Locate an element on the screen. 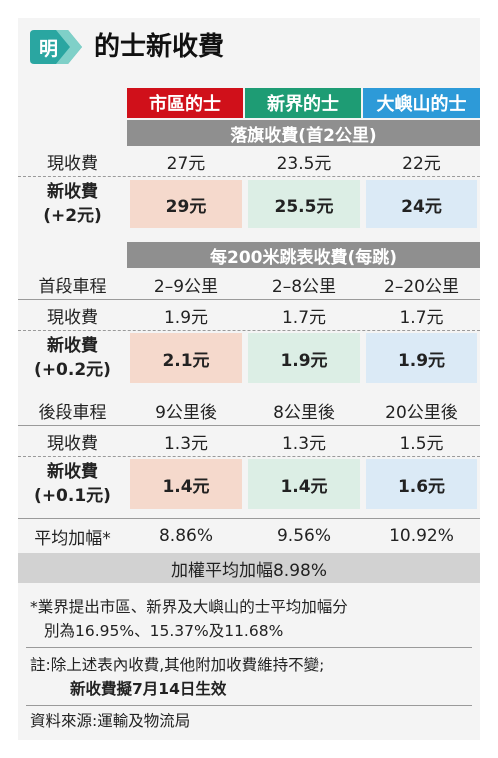  later-distance-nt: 8公里後 is located at coordinates (304, 412).